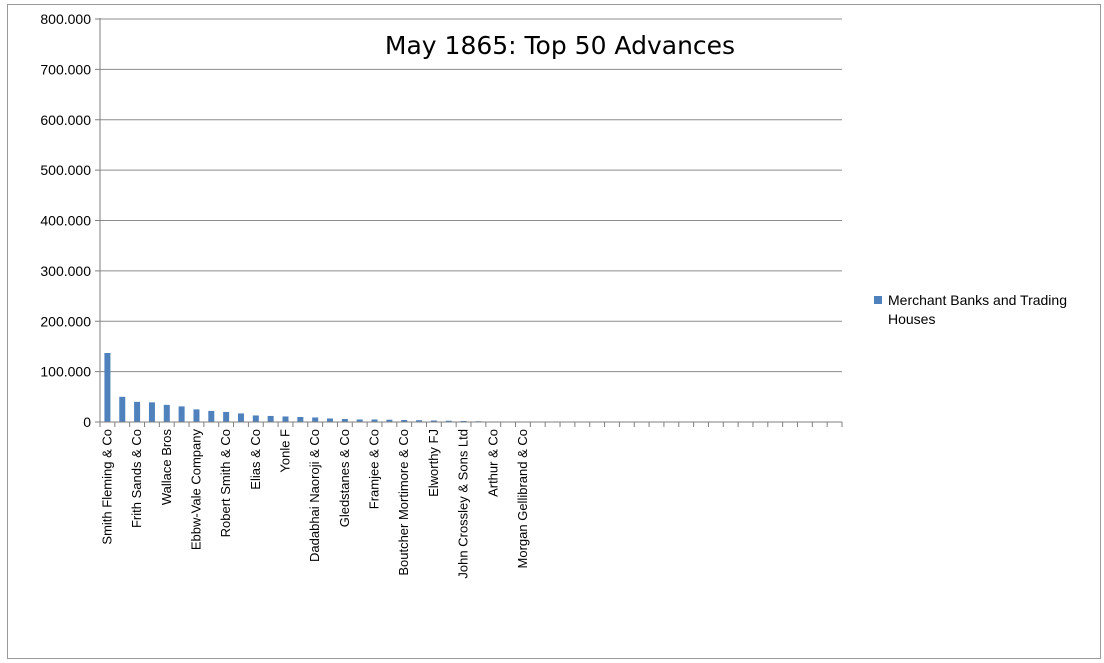 Image resolution: width=1104 pixels, height=663 pixels. I want to click on x-category-label: Wallace Bros, so click(166, 467).